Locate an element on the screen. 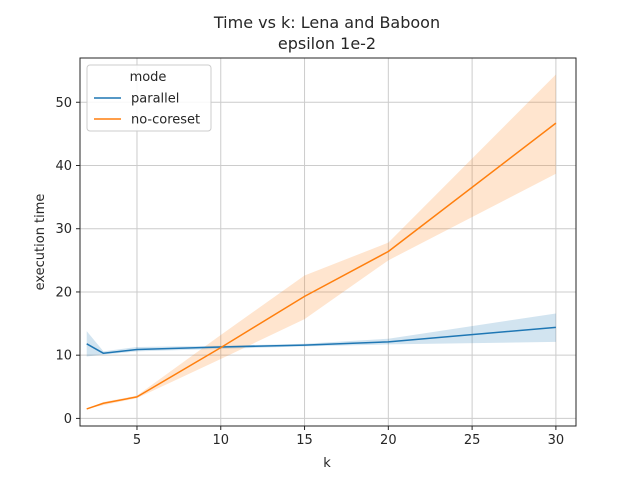  legend-label-parallel: parallel is located at coordinates (155, 99).